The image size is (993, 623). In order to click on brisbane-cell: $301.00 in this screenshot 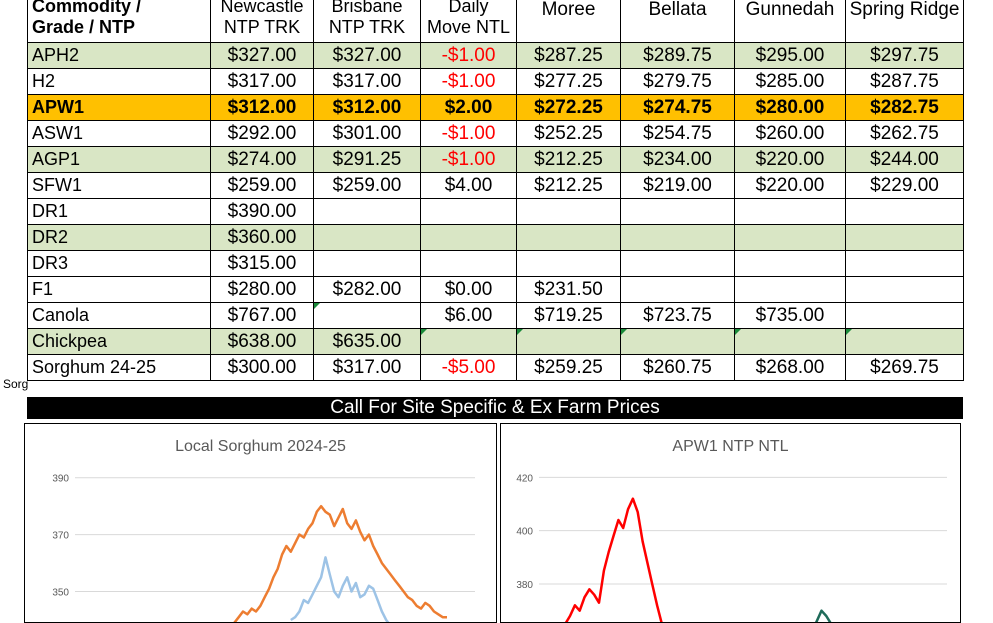, I will do `click(367, 133)`.